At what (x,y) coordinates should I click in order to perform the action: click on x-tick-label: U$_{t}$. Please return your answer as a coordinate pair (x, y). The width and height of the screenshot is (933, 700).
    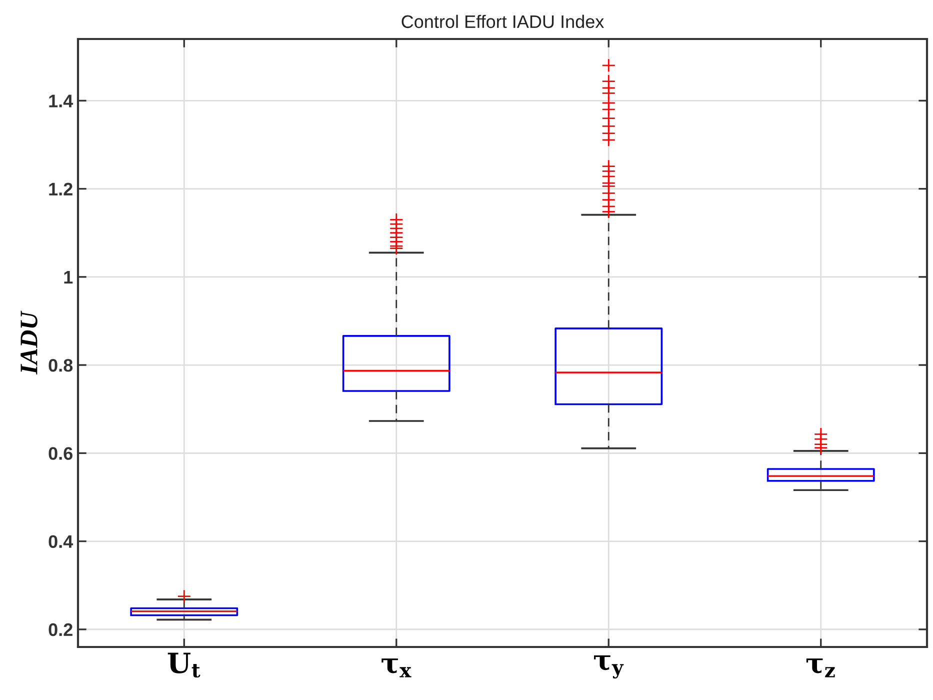
    Looking at the image, I should click on (184, 665).